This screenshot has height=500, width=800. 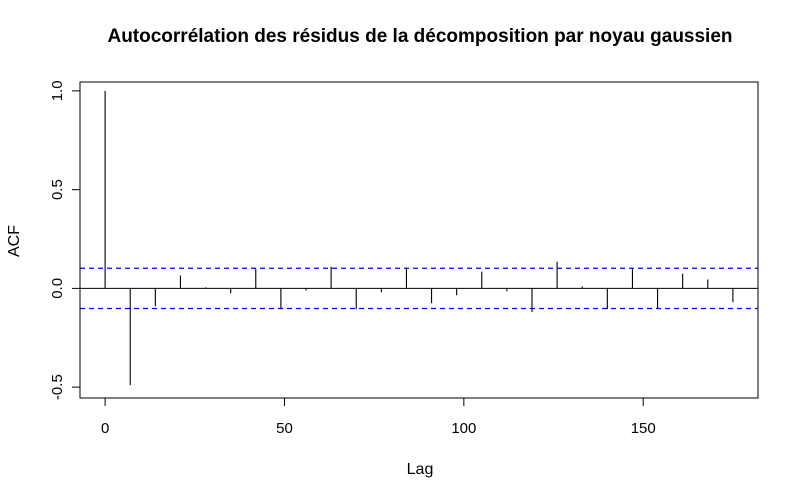 What do you see at coordinates (420, 469) in the screenshot?
I see `x-axis-label: Lag` at bounding box center [420, 469].